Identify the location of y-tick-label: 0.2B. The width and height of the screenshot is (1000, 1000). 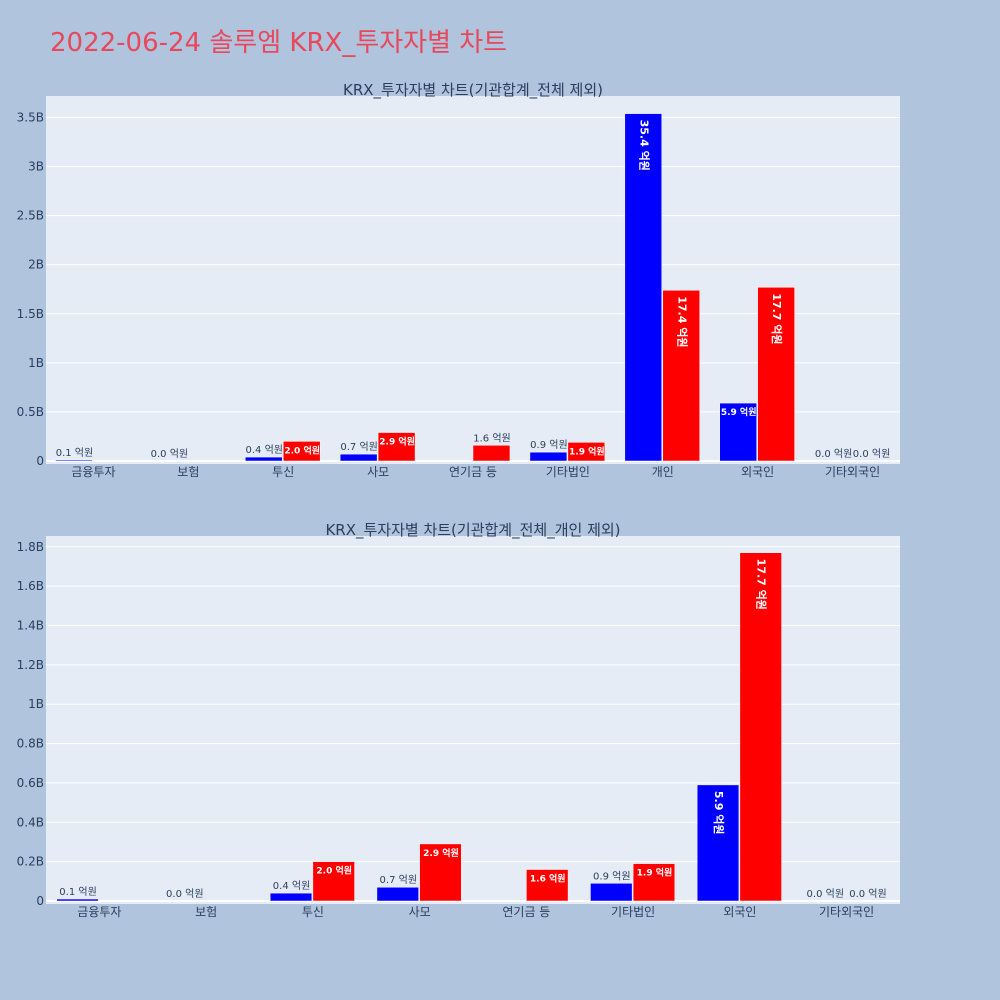
(30, 862).